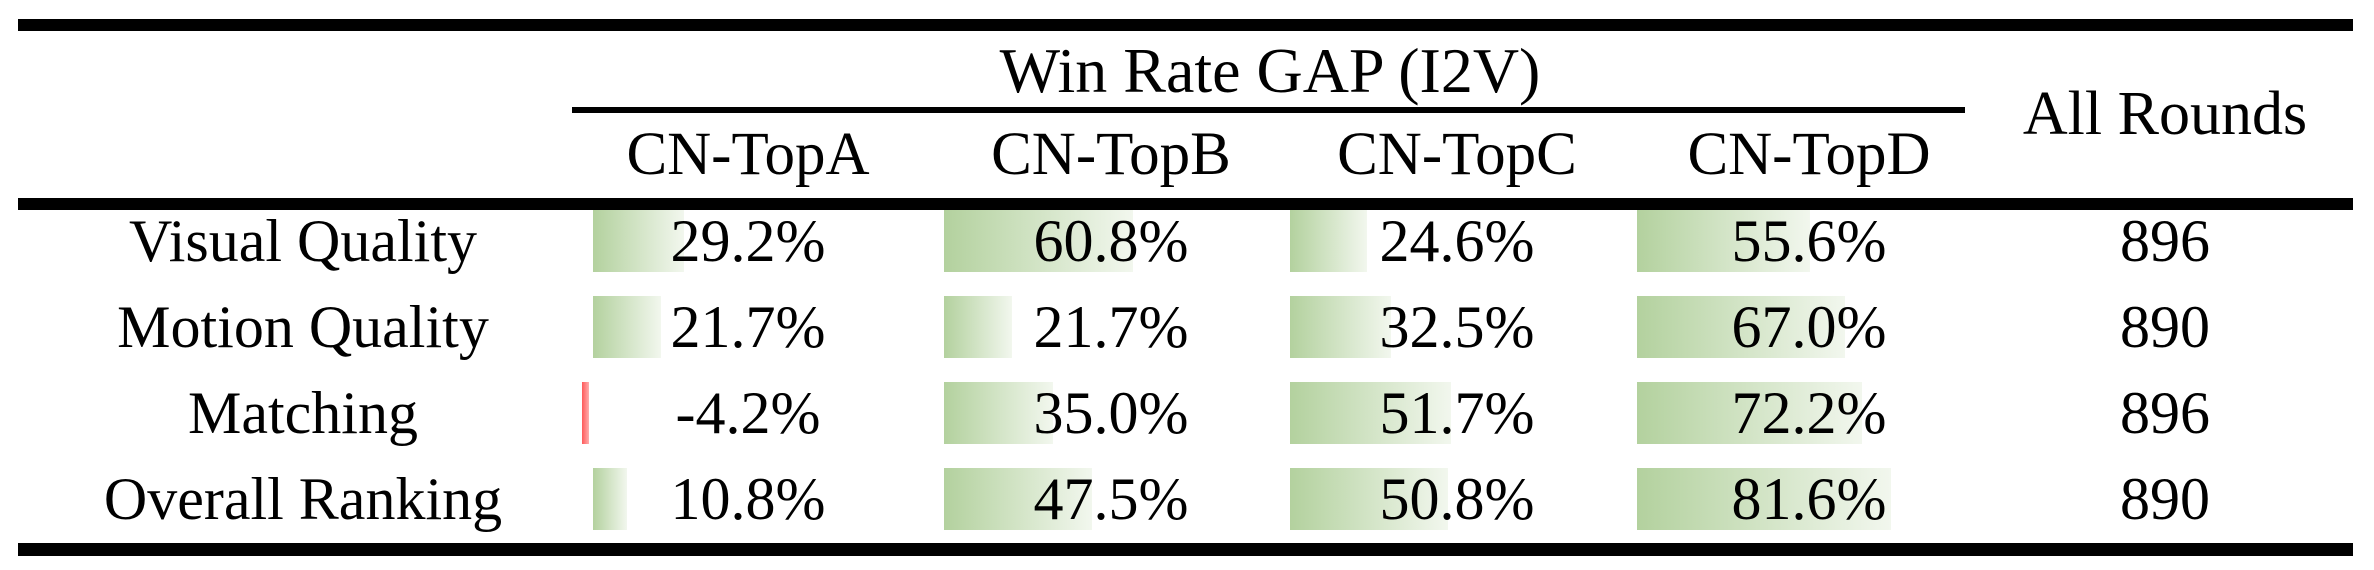 The image size is (2374, 570). Describe the element at coordinates (1809, 499) in the screenshot. I see `value-cell: 81.6%` at that location.